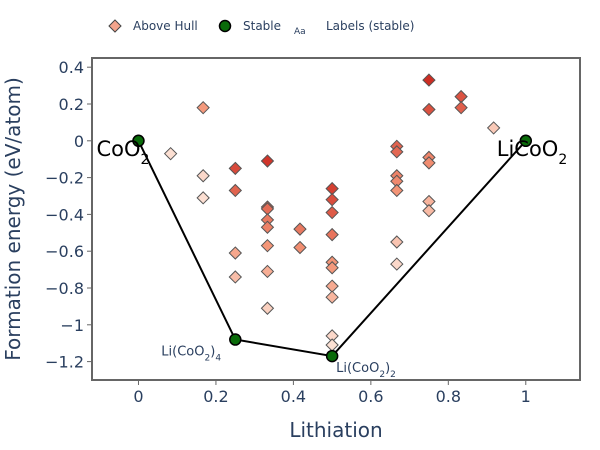 The height and width of the screenshot is (450, 600). I want to click on legend: Above Hull Stable Aa Labels (stable), so click(261, 28).